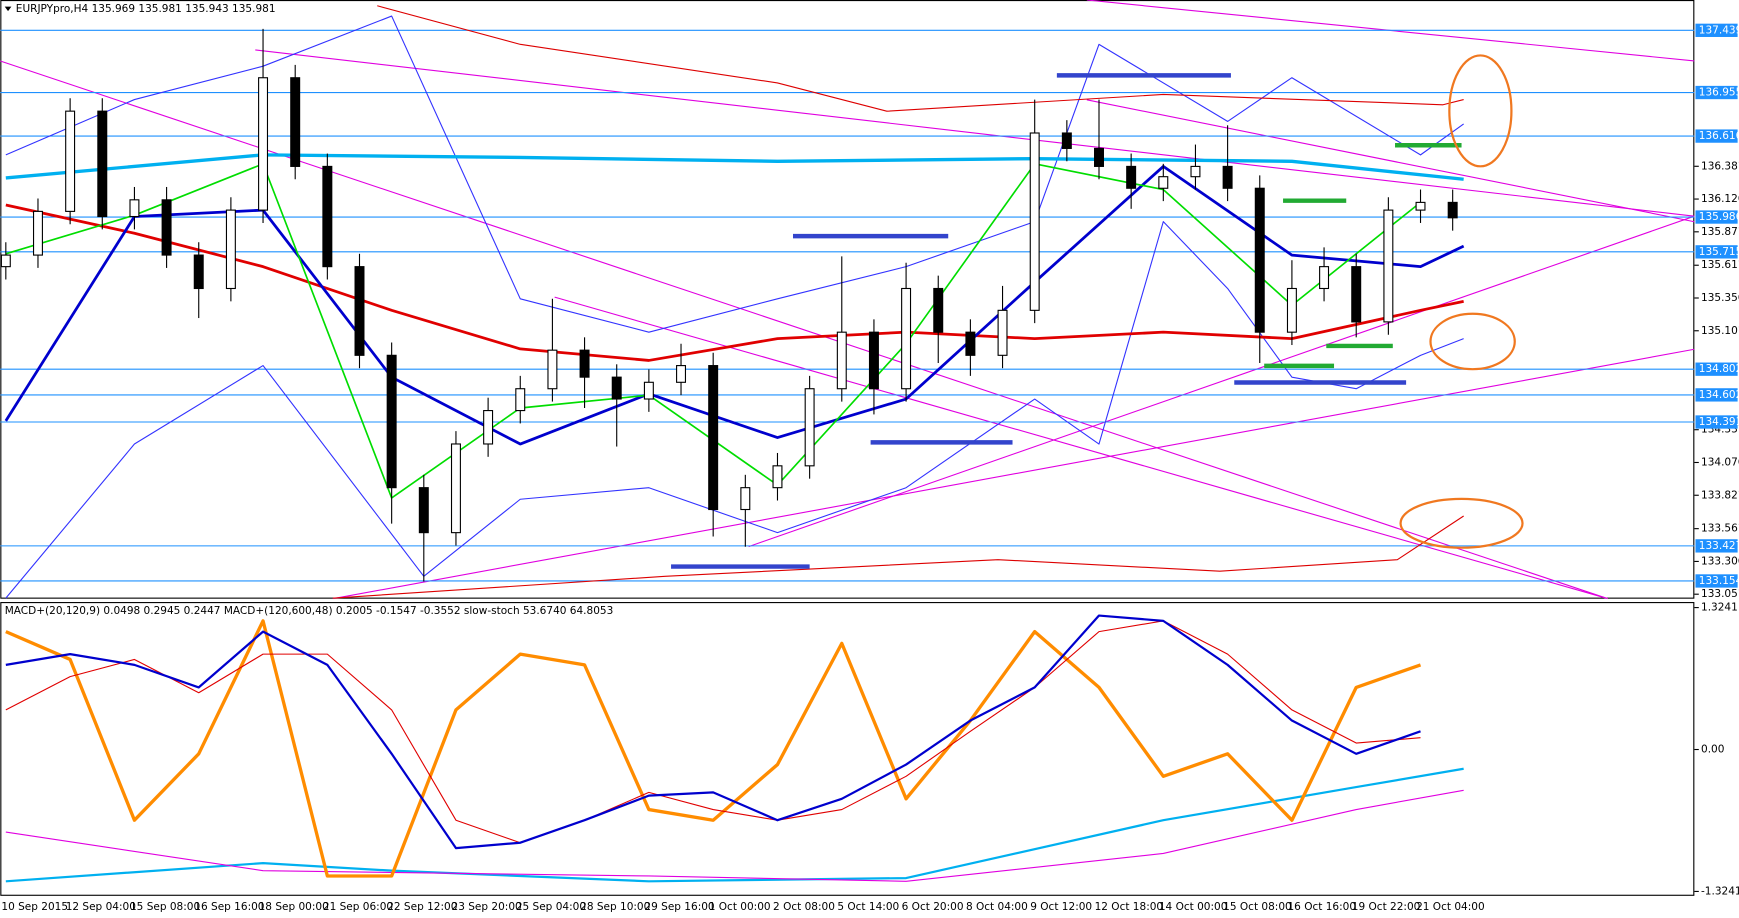 This screenshot has height=918, width=1739. Describe the element at coordinates (1390, 161) in the screenshot. I see `trend-line` at that location.